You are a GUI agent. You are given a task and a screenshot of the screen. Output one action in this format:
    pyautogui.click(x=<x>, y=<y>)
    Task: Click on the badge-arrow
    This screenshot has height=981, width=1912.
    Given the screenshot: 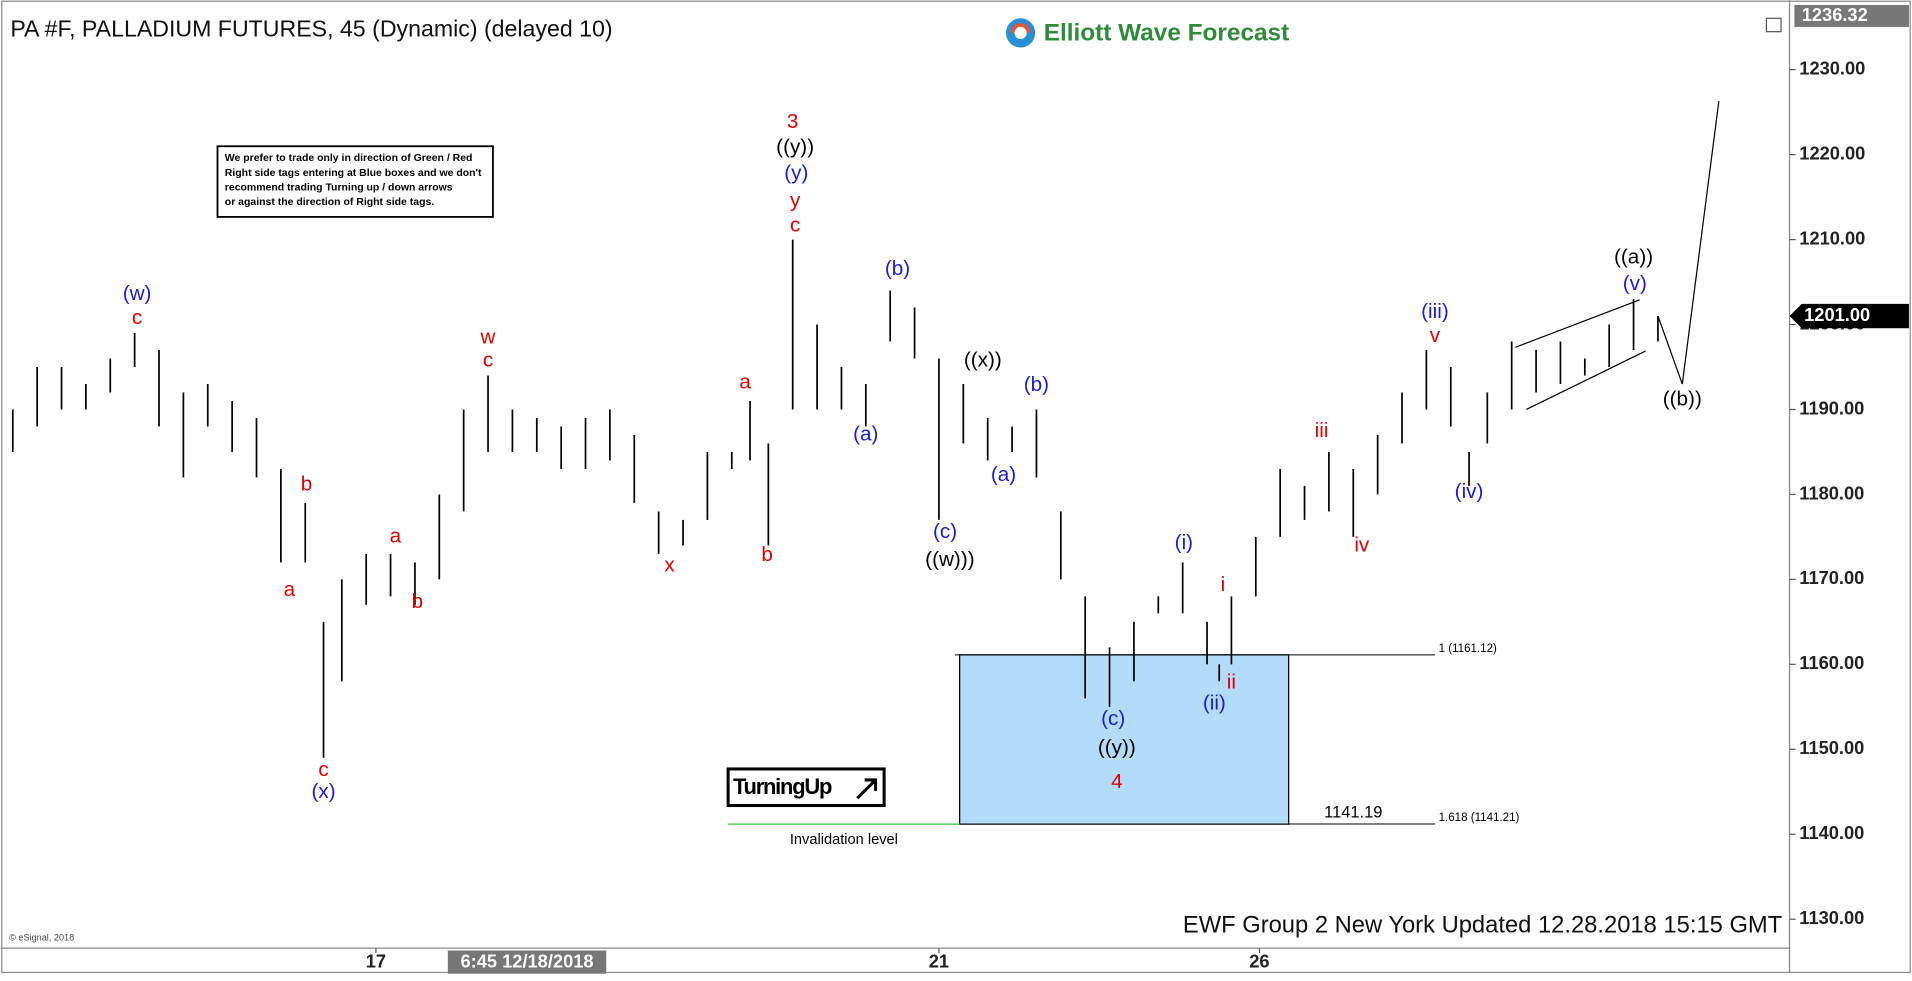 What is the action you would take?
    pyautogui.click(x=867, y=789)
    